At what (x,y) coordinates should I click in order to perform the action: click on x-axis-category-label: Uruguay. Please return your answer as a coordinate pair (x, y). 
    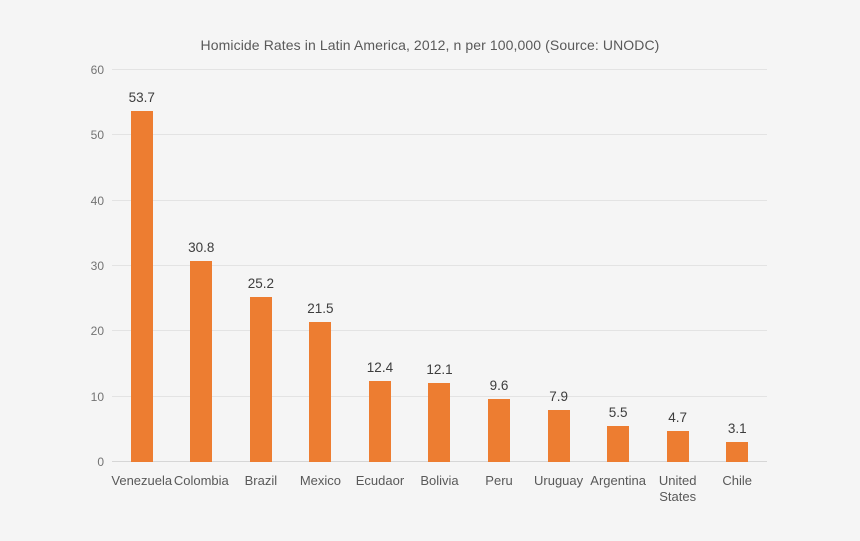
    Looking at the image, I should click on (559, 480).